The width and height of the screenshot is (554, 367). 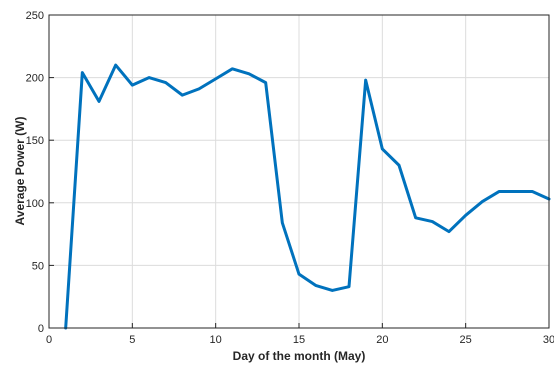 What do you see at coordinates (41, 329) in the screenshot?
I see `y-tick-label: 0` at bounding box center [41, 329].